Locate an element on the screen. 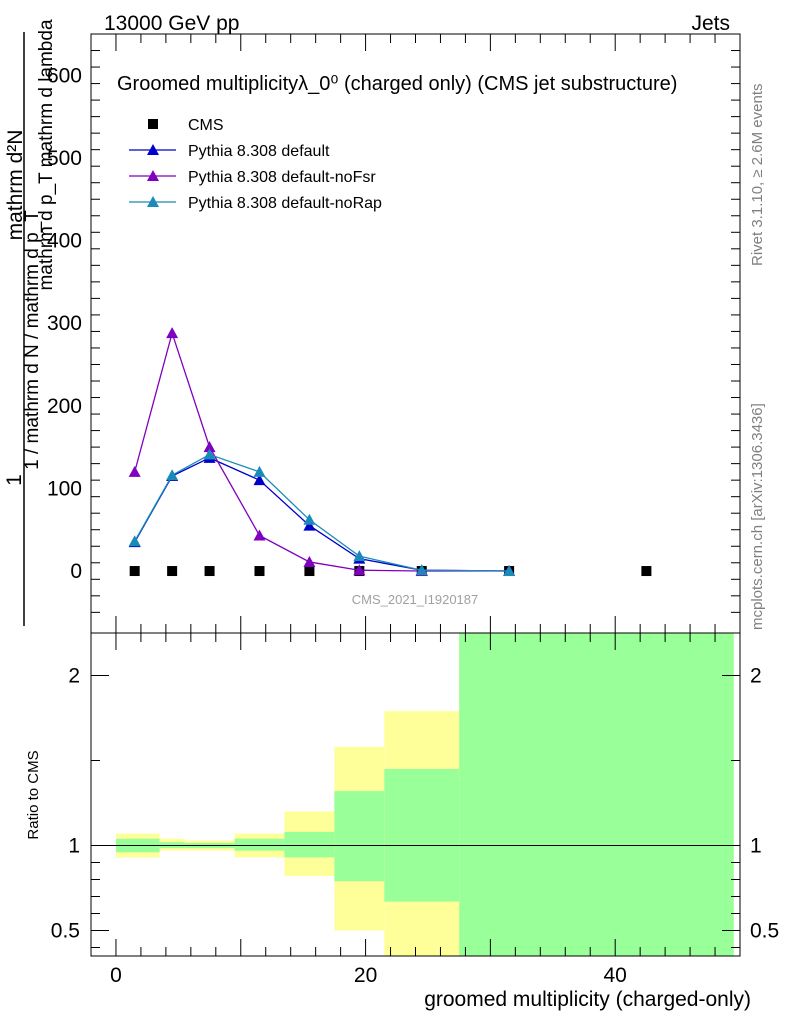 The height and width of the screenshot is (1024, 786). header-energy: 13000 GeV pp is located at coordinates (171, 23).